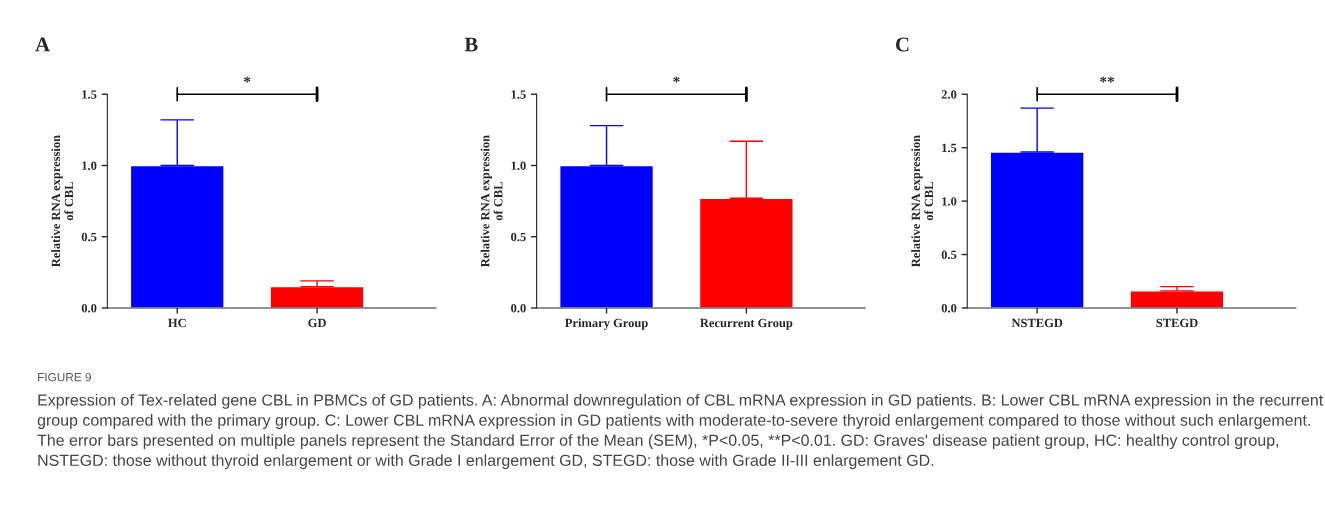 The width and height of the screenshot is (1325, 515). Describe the element at coordinates (949, 94) in the screenshot. I see `y-tick-label: 2.0` at that location.